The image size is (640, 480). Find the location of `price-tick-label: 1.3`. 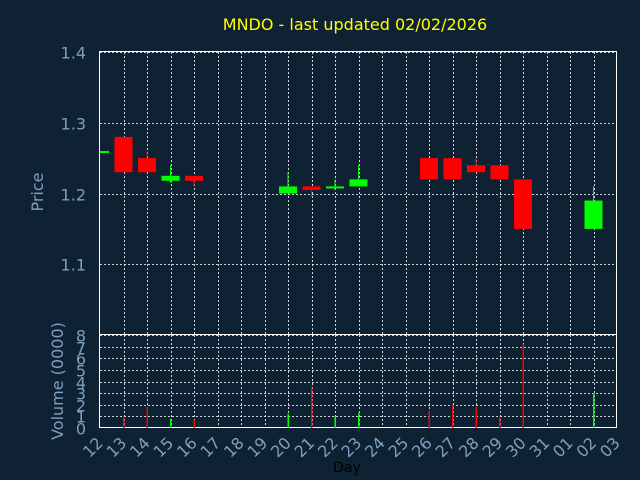

price-tick-label: 1.3 is located at coordinates (73, 124).